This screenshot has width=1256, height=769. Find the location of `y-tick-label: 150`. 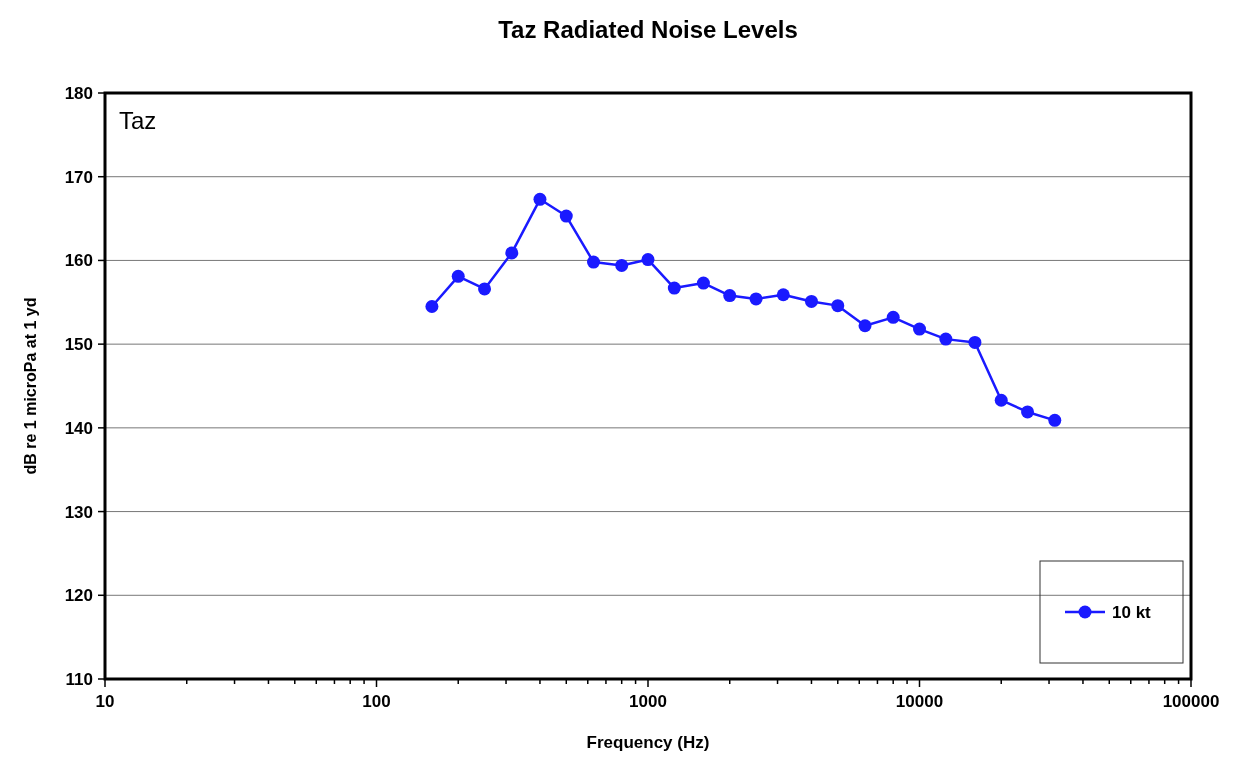

y-tick-label: 150 is located at coordinates (78, 345).